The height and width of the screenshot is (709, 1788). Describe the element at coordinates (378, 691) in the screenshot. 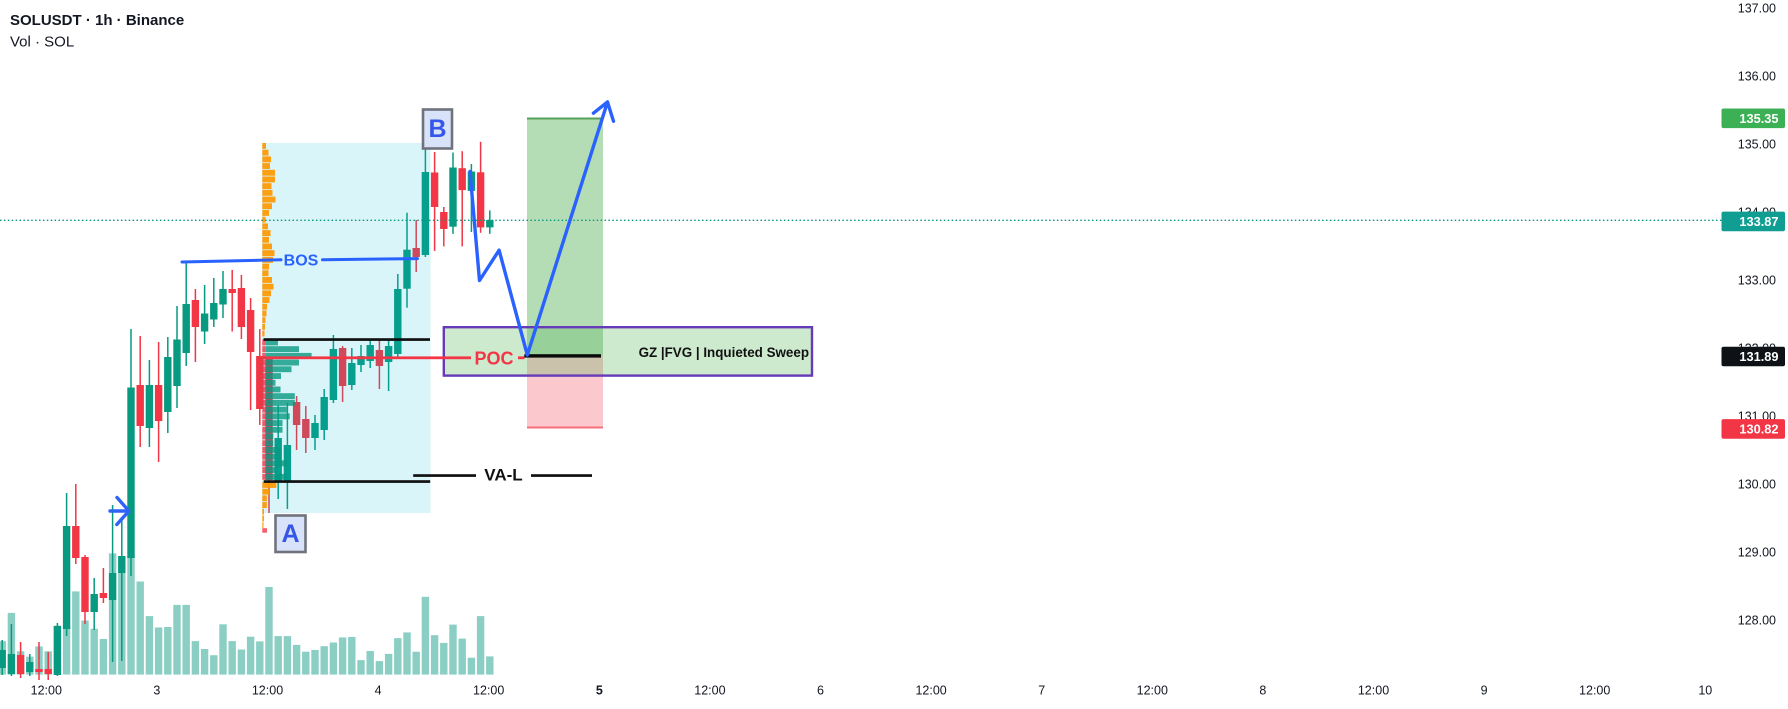

I see `svg-text: 4` at that location.